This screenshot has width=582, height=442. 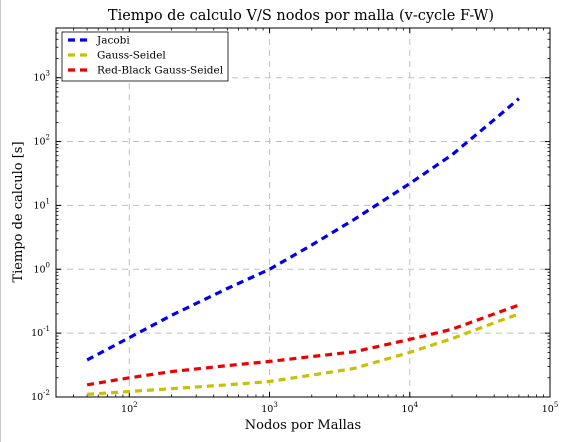 What do you see at coordinates (160, 71) in the screenshot?
I see `legend-label-red-black-gauss-seidel: Red-Black Gauss-Seidel` at bounding box center [160, 71].